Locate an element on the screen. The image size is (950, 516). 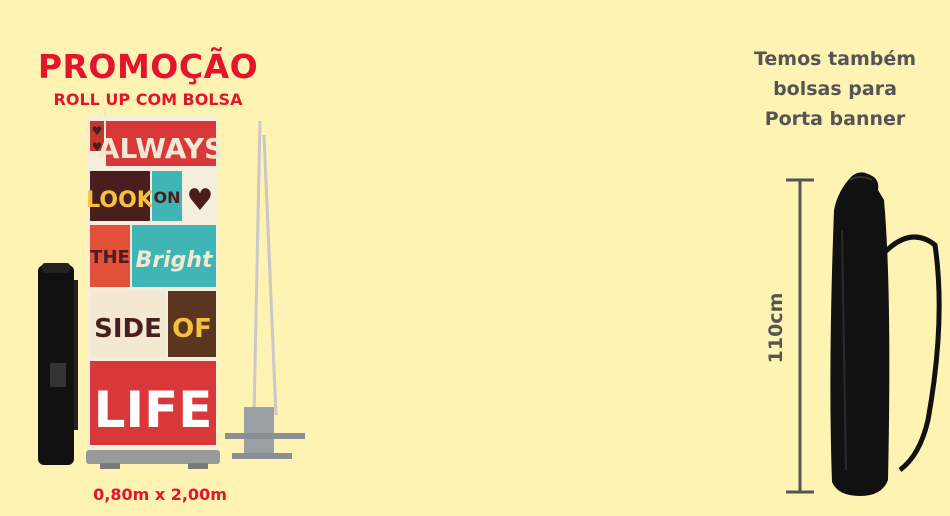
banner-word-always: ALWAYS is located at coordinates (161, 148).